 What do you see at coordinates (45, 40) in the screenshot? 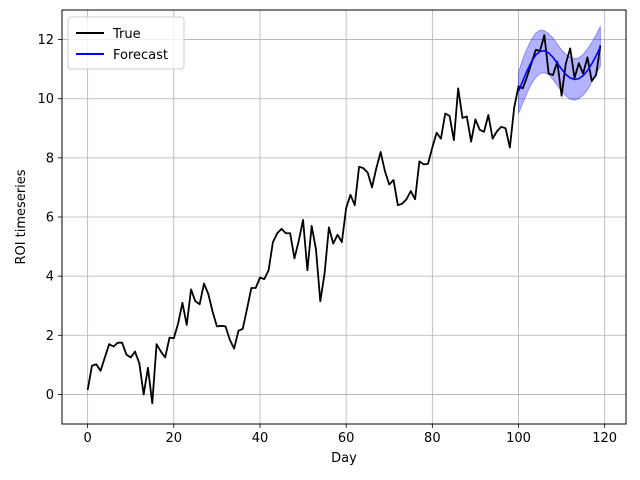
I see `y-tick-label: 12` at bounding box center [45, 40].